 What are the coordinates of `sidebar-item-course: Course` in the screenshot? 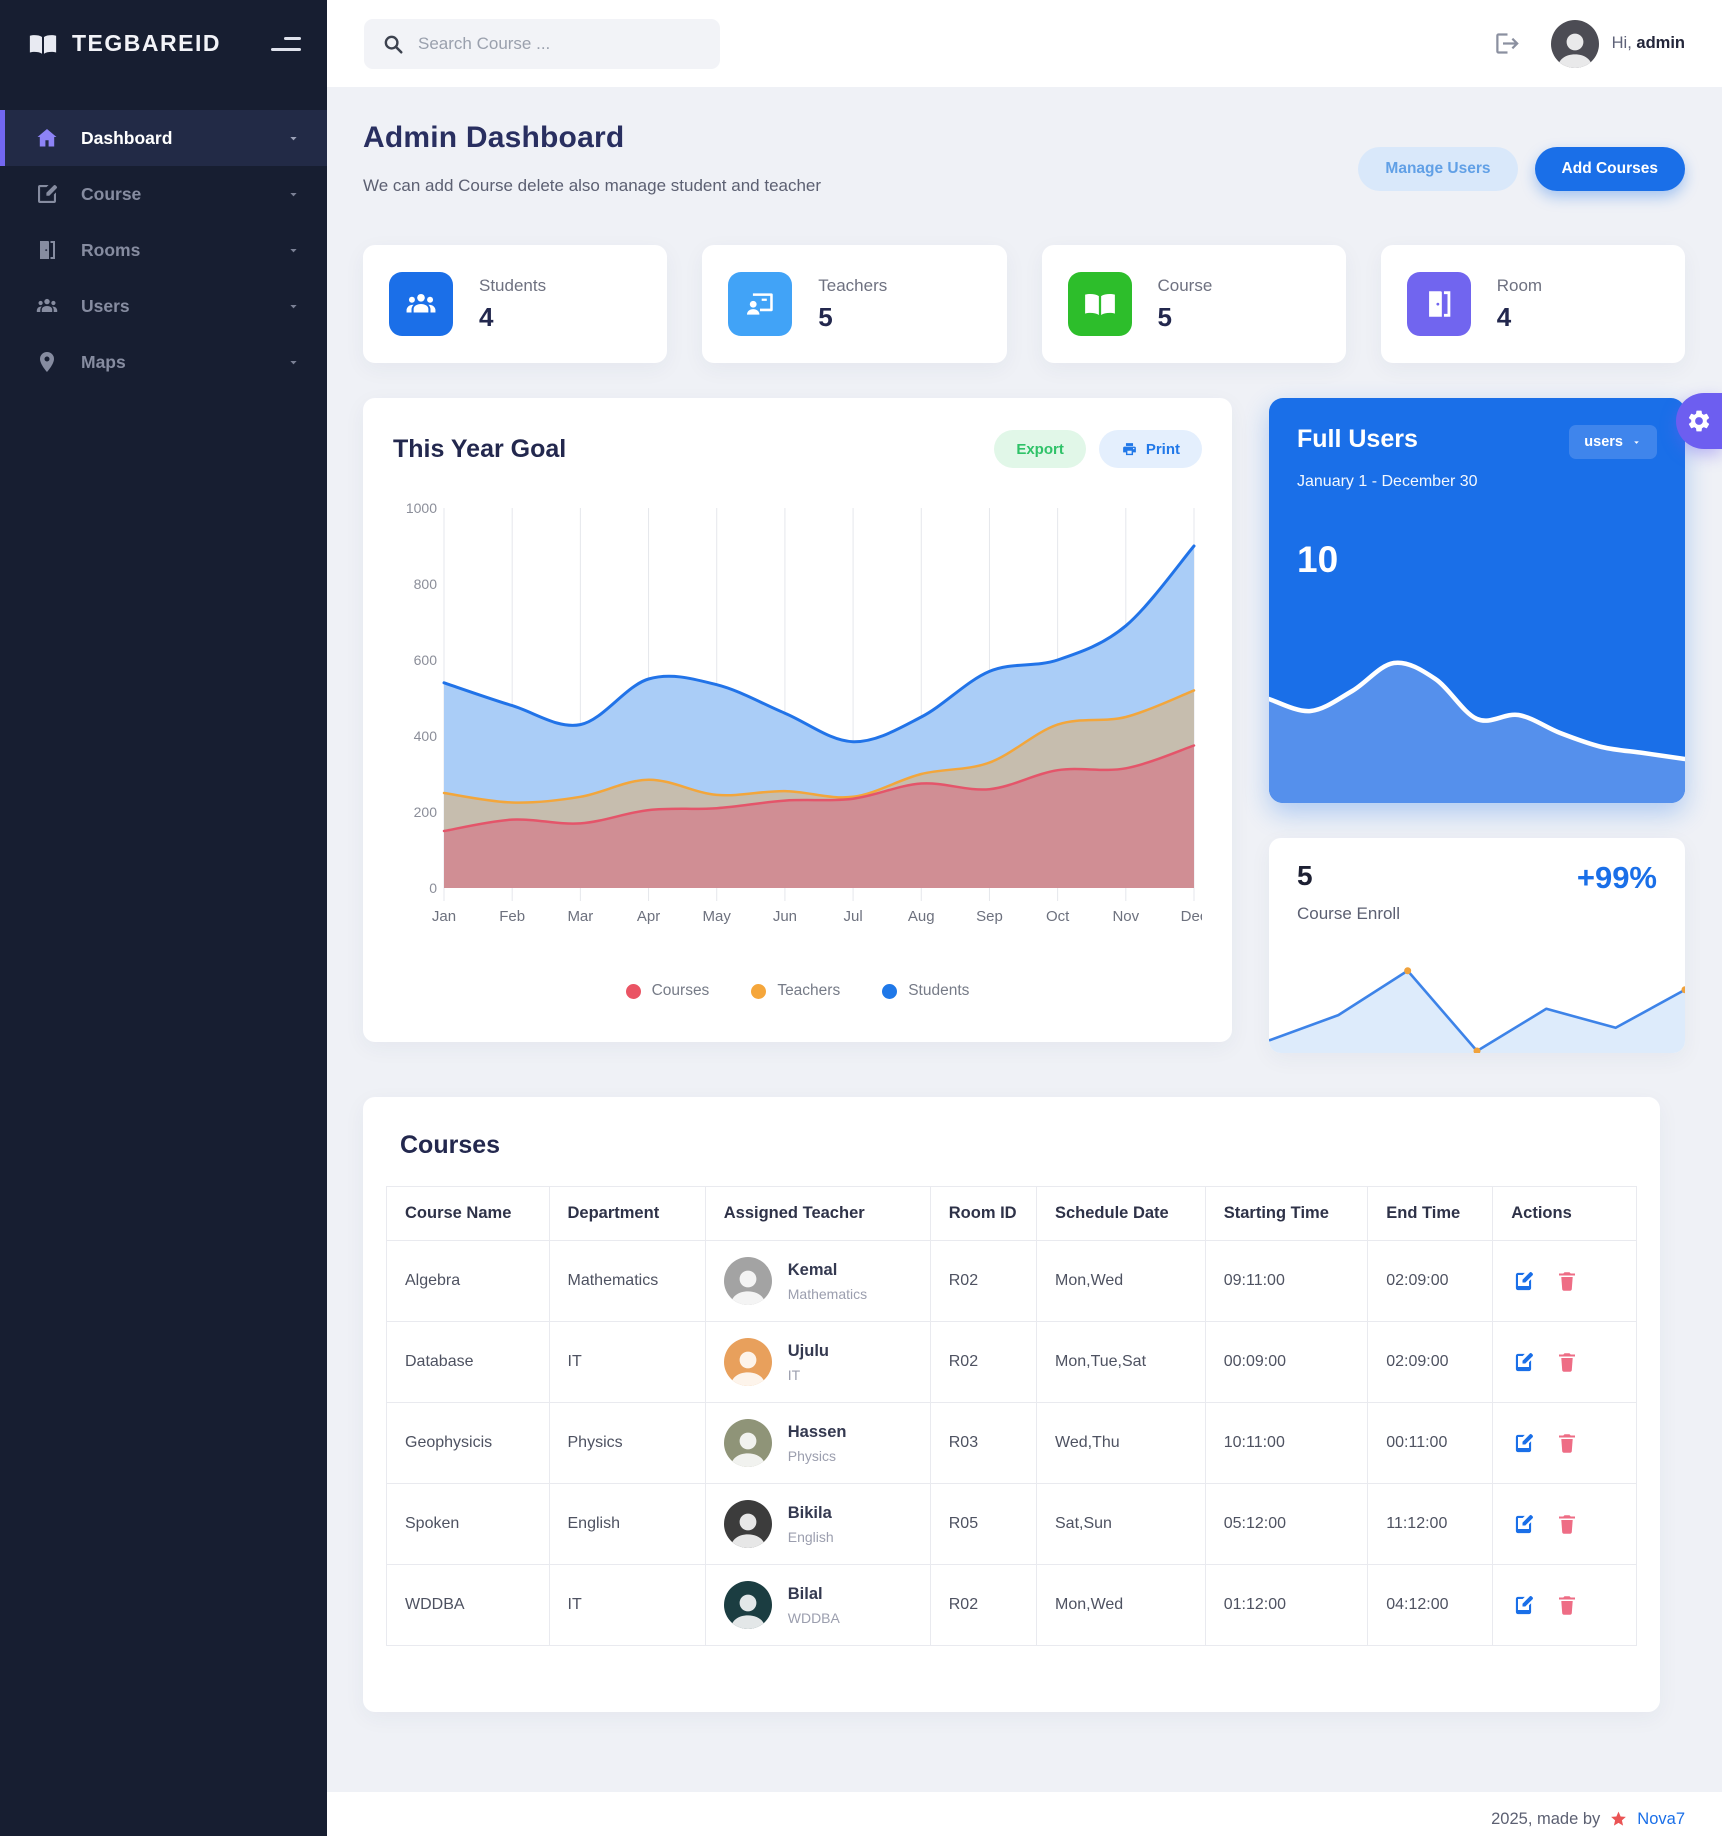 It's located at (163, 194).